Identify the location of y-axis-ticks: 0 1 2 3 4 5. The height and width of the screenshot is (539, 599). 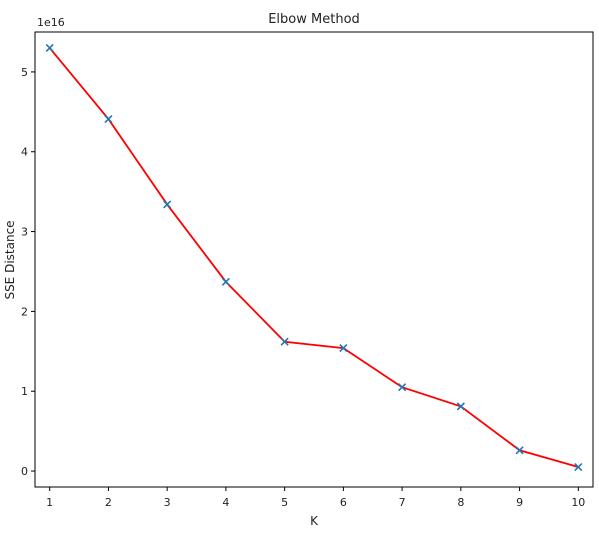
(28, 272).